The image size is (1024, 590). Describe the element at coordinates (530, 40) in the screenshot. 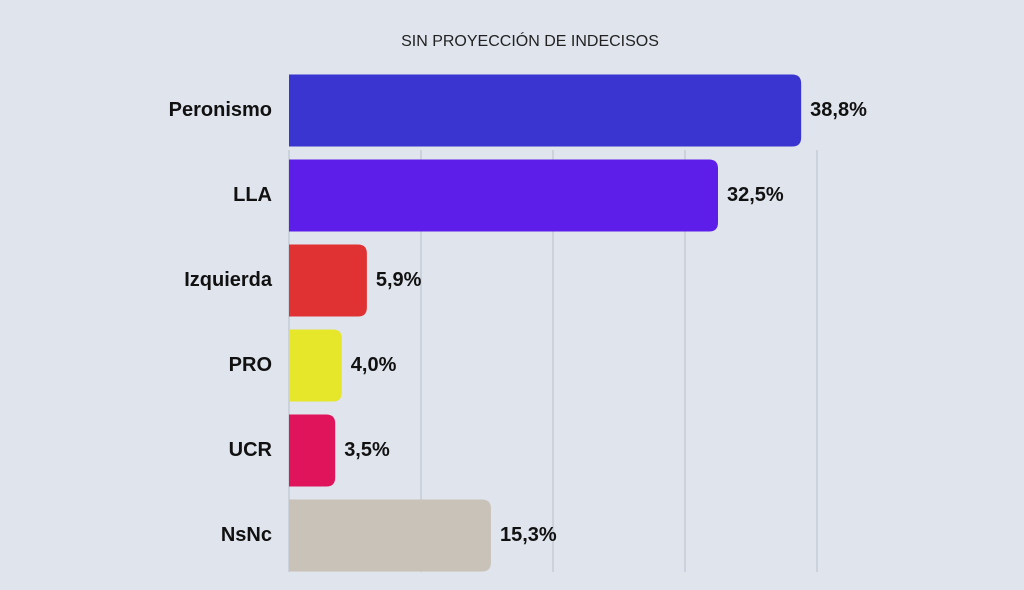

I see `chart-title: SIN PROYECCIÓN DE INDECISOS` at that location.